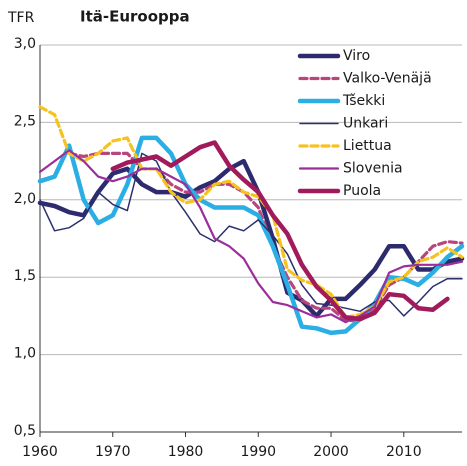 The height and width of the screenshot is (466, 467). Describe the element at coordinates (25, 354) in the screenshot. I see `y-tick-label: 1,0` at that location.